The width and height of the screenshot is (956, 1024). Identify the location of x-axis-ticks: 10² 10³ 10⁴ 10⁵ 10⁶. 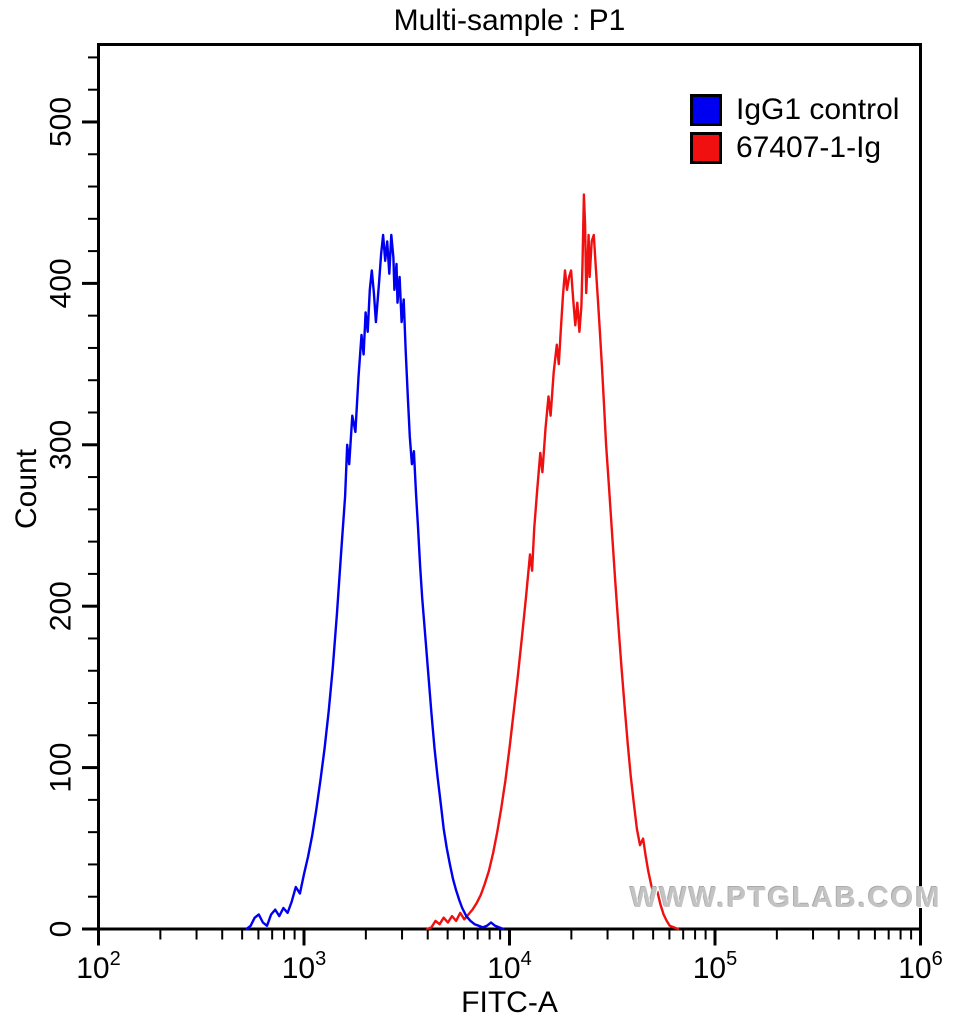
(509, 957).